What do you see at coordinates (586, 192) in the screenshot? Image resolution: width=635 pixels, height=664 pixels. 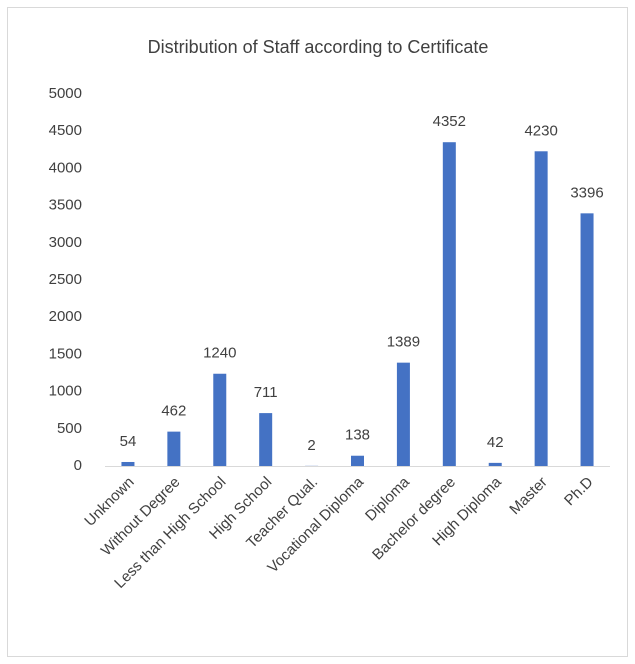 I see `data-label: 3396` at bounding box center [586, 192].